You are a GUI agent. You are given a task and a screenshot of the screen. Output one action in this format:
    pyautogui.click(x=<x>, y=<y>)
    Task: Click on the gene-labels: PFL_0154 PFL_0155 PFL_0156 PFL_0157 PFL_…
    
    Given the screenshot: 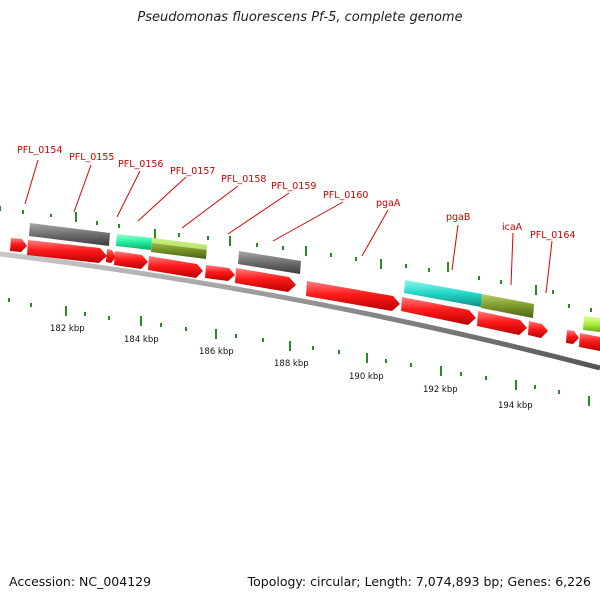 What is the action you would take?
    pyautogui.click(x=296, y=193)
    